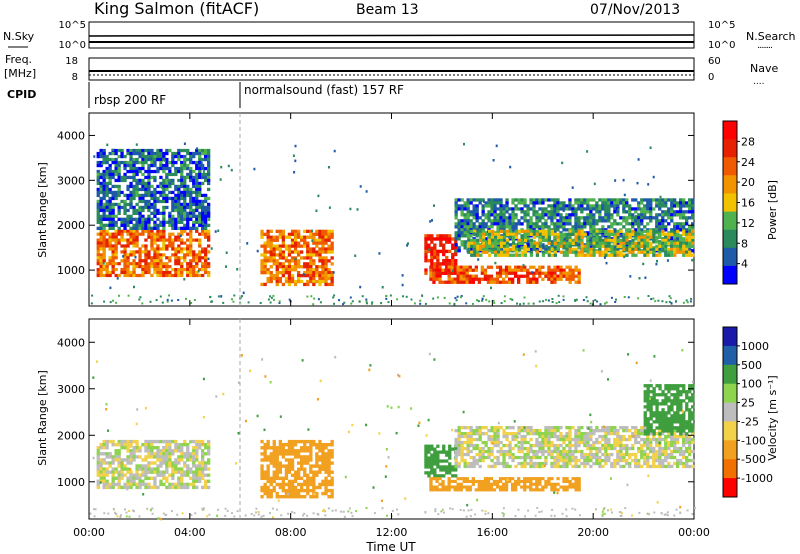 The image size is (800, 554). I want to click on y-tick-label: 3000, so click(71, 180).